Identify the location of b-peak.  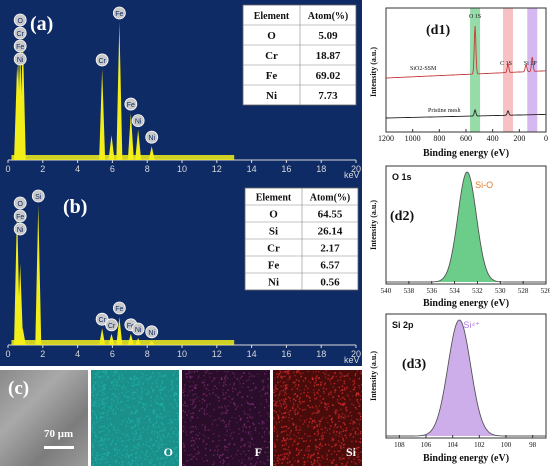
(20, 304).